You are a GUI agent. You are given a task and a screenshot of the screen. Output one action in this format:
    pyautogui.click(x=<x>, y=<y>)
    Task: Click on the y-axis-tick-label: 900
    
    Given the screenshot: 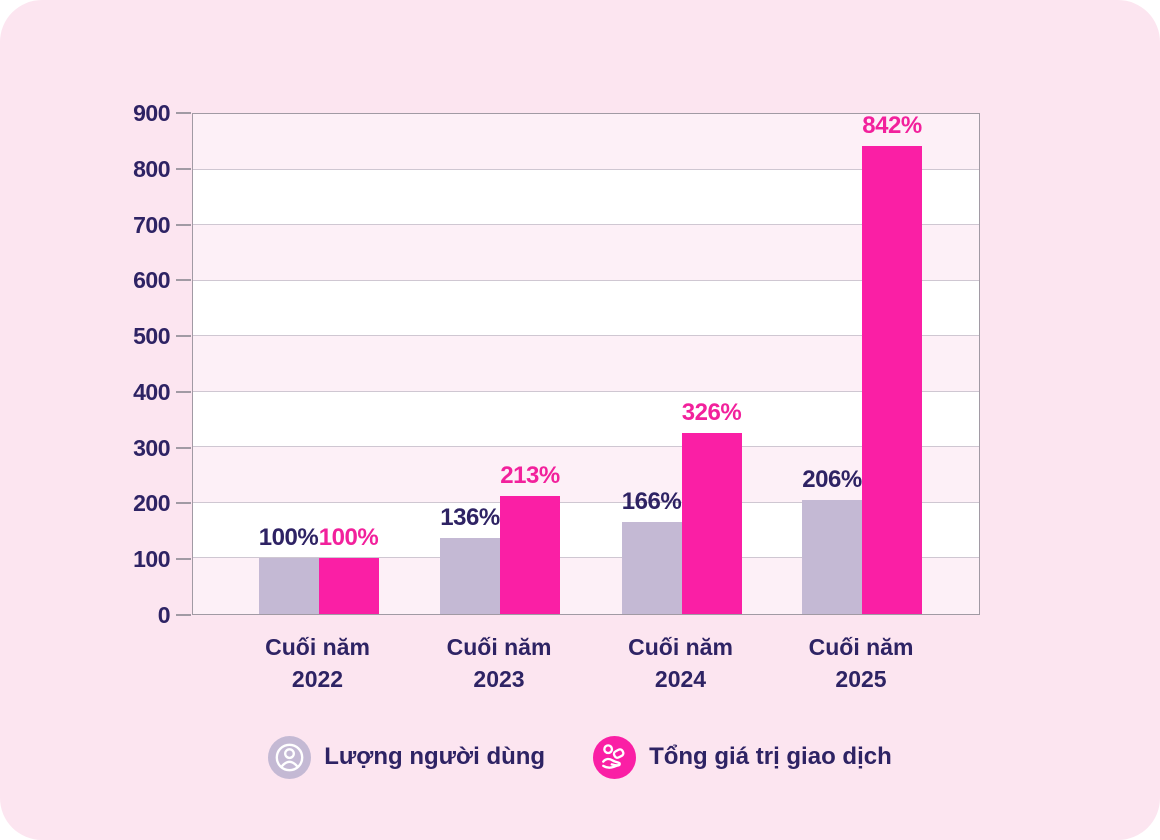 What is the action you would take?
    pyautogui.click(x=151, y=113)
    